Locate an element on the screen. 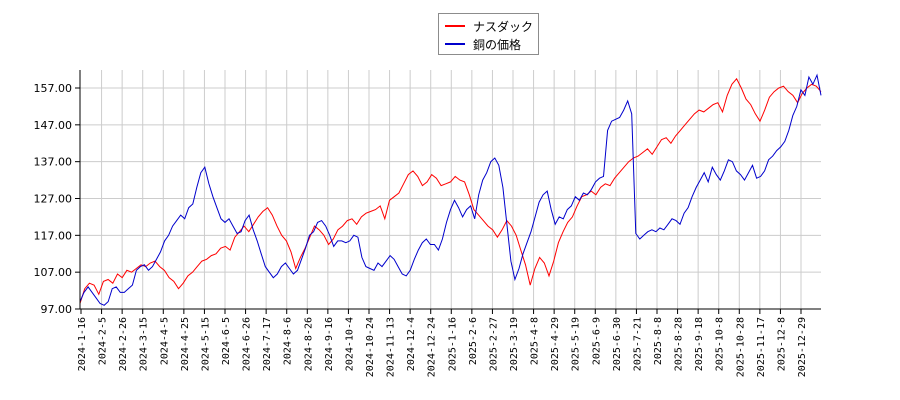 Image resolution: width=900 pixels, height=400 pixels. y-tick-label: 127.00 is located at coordinates (53, 199).